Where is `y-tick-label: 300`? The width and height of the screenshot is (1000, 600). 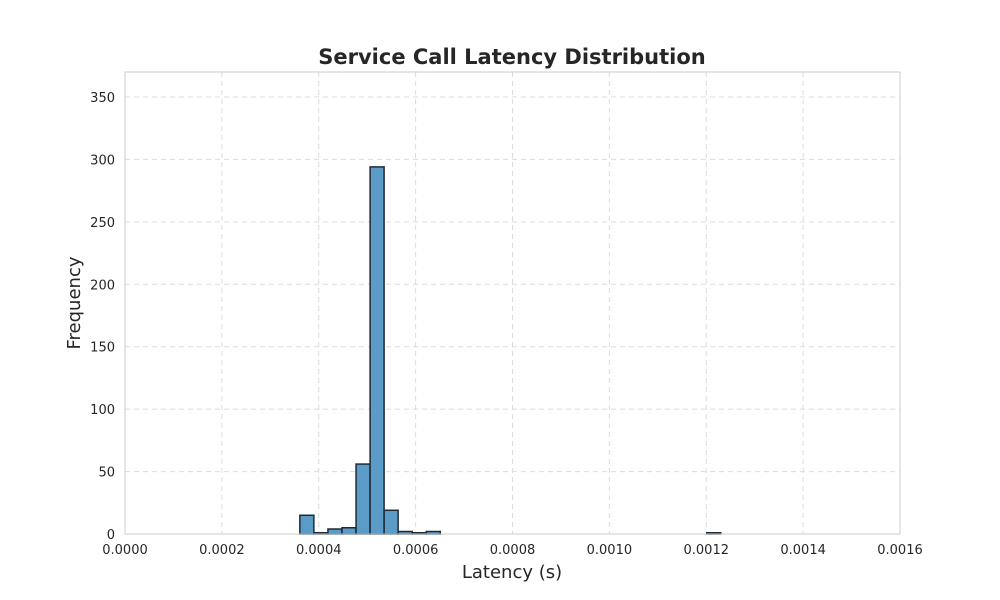 y-tick-label: 300 is located at coordinates (102, 160).